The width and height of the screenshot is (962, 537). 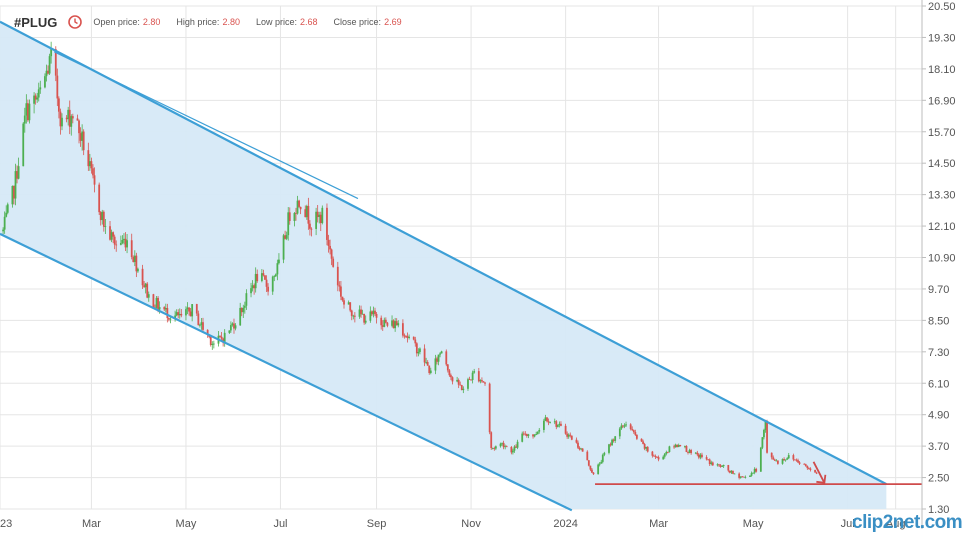 What do you see at coordinates (377, 524) in the screenshot?
I see `x-tick-label: Sep` at bounding box center [377, 524].